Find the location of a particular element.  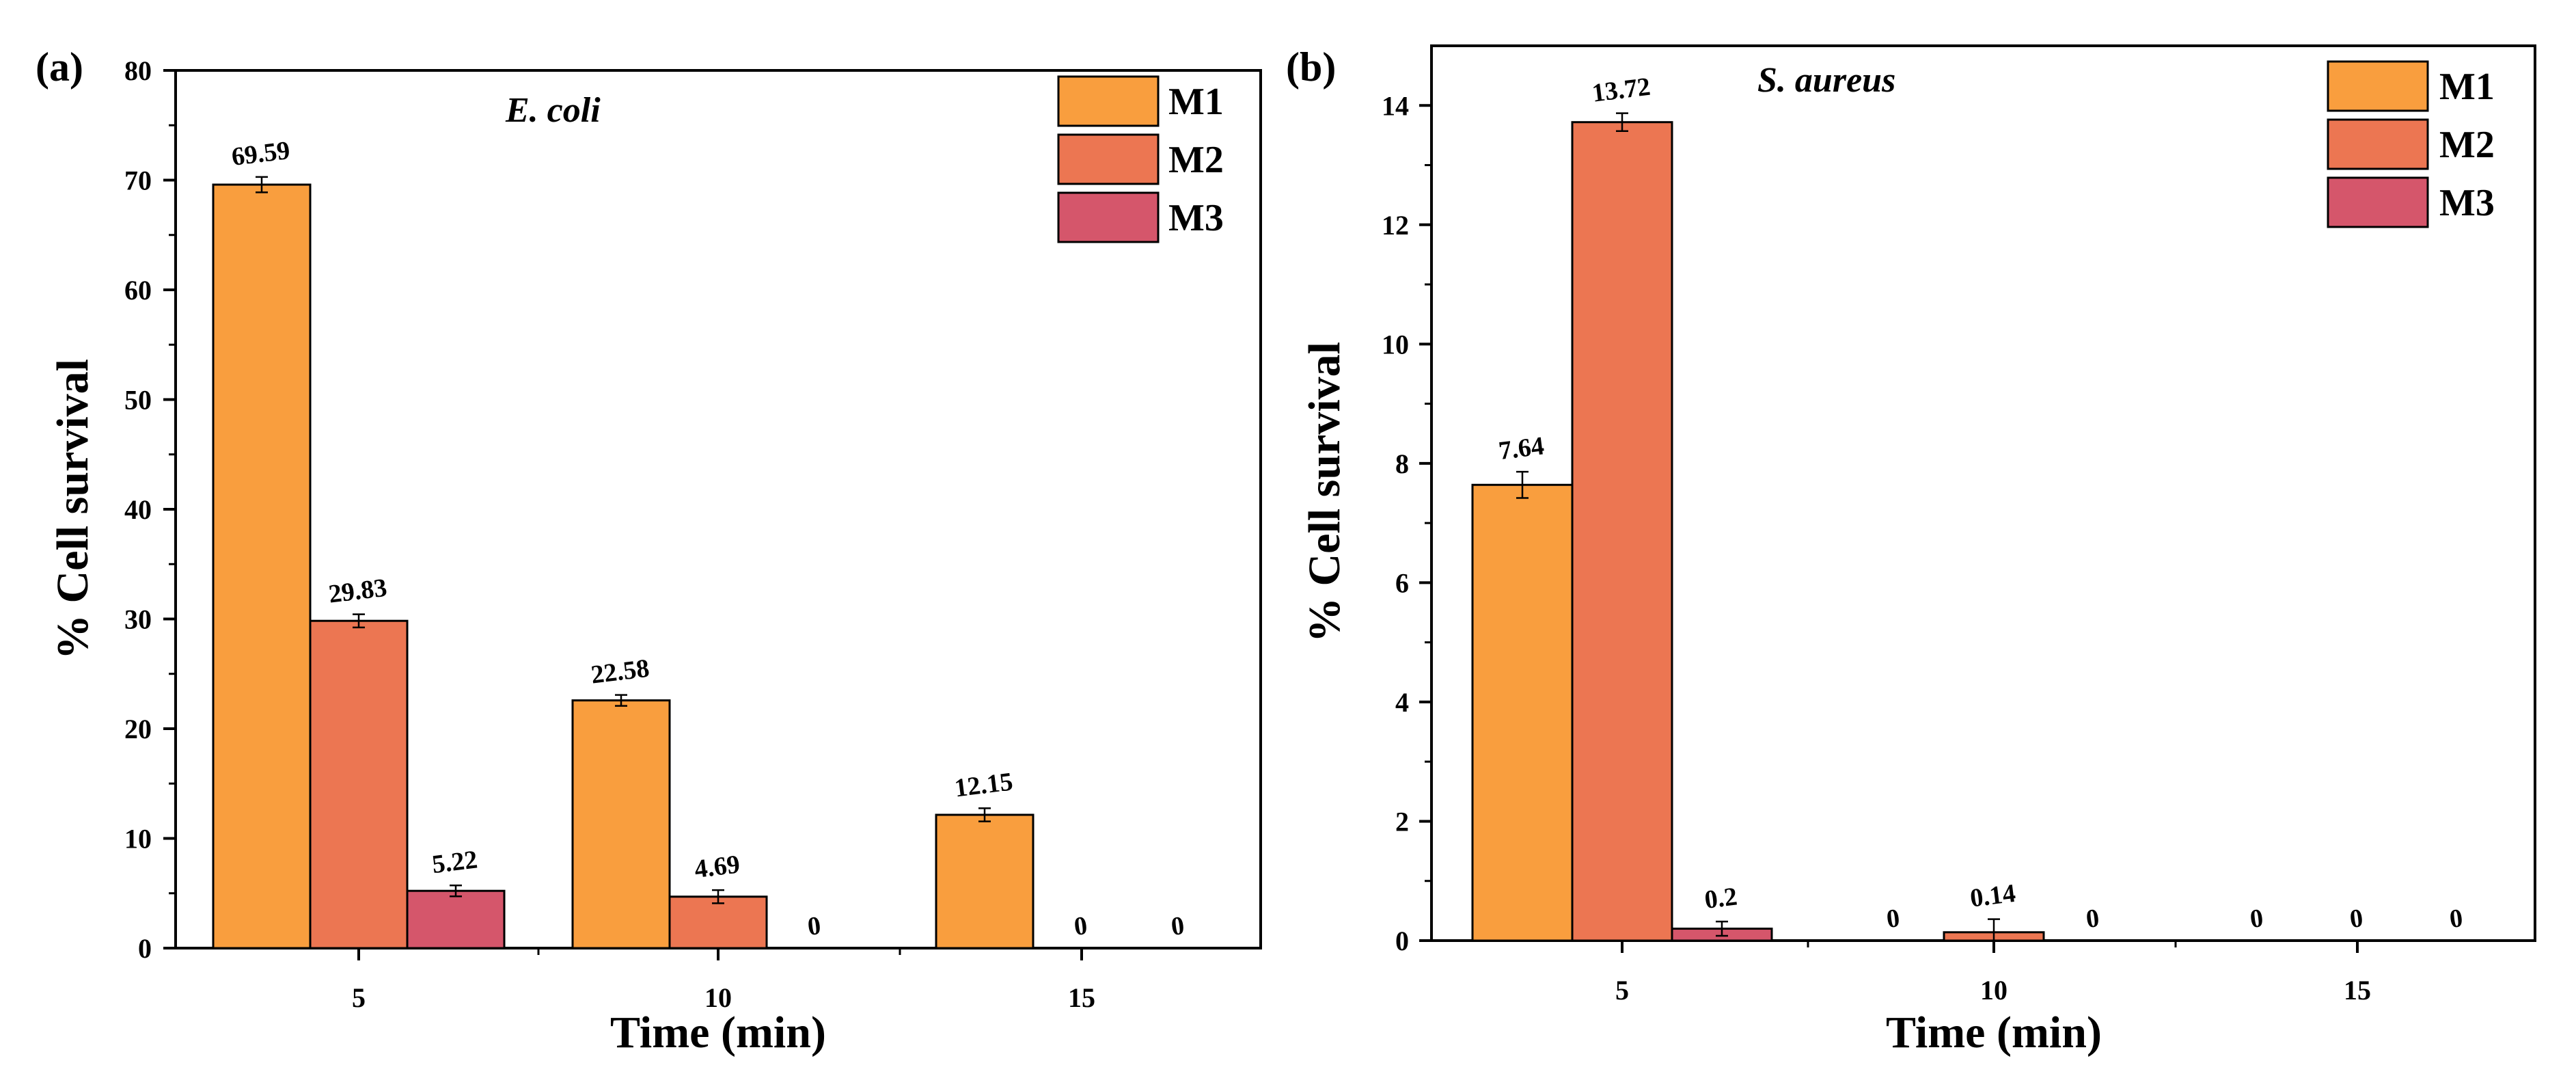

panel-a-legend-swatch-m3 is located at coordinates (1108, 217).